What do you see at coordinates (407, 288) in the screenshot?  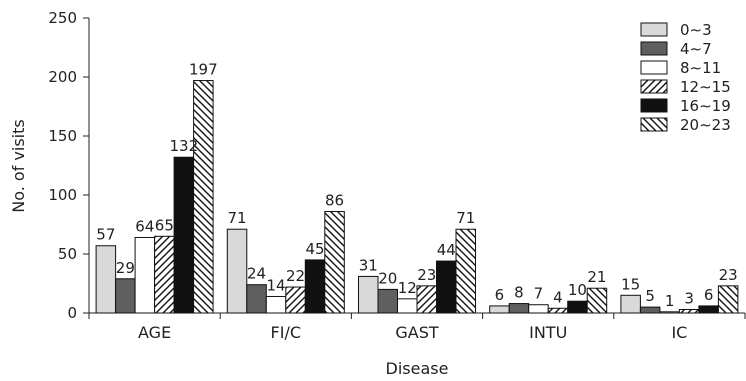 I see `data-label: 12` at bounding box center [407, 288].